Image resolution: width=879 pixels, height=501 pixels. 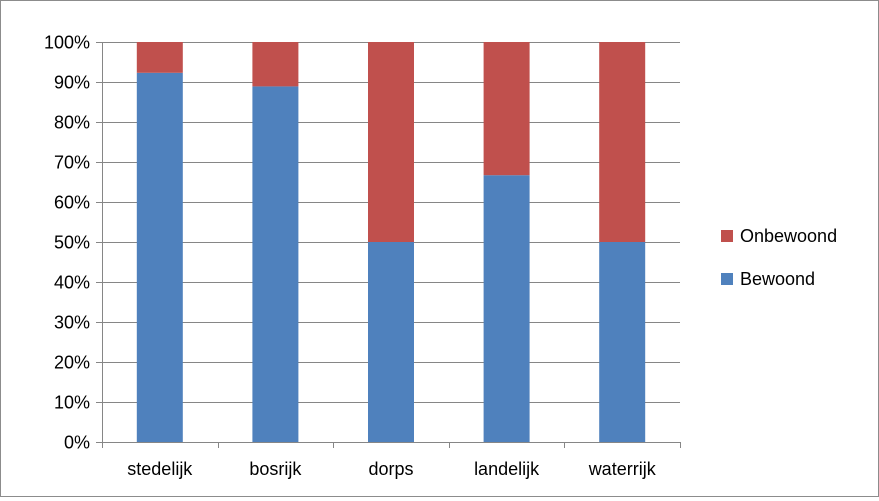 I want to click on legend-swatch-bewoond, so click(x=727, y=279).